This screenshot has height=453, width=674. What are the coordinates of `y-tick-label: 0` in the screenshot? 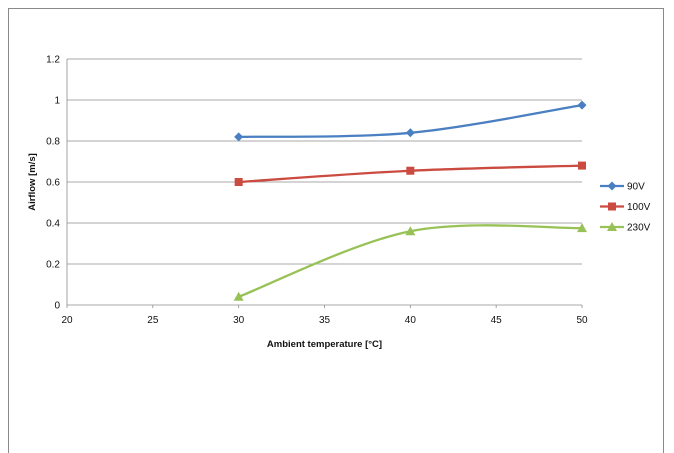 It's located at (57, 306).